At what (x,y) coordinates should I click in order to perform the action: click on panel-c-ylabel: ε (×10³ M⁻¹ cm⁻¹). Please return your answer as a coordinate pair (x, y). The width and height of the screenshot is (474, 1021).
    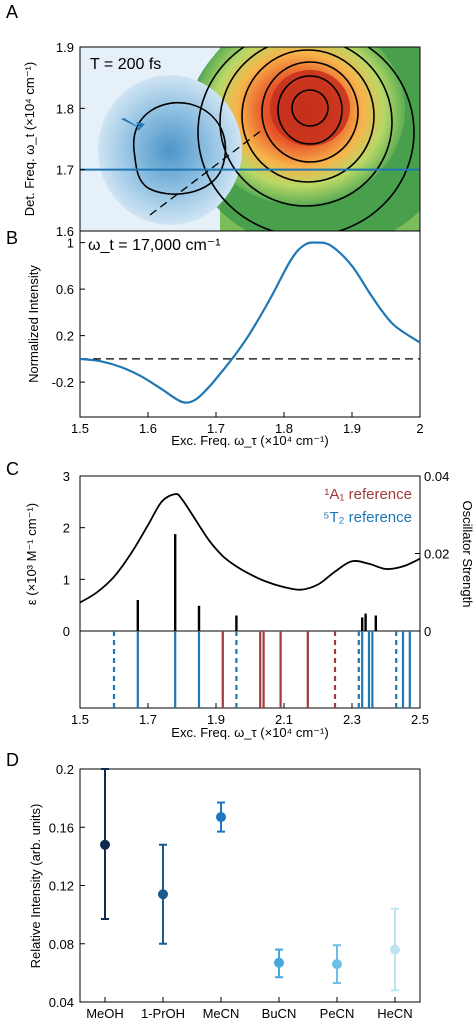
    Looking at the image, I should click on (31, 554).